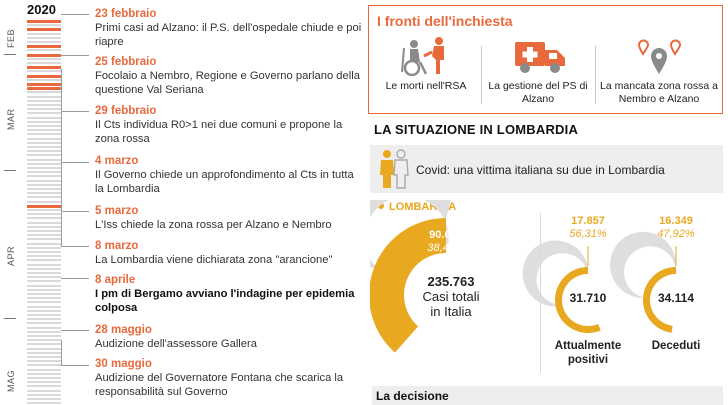 The height and width of the screenshot is (405, 728). What do you see at coordinates (676, 346) in the screenshot?
I see `donut-deceduti-caption: Deceduti` at bounding box center [676, 346].